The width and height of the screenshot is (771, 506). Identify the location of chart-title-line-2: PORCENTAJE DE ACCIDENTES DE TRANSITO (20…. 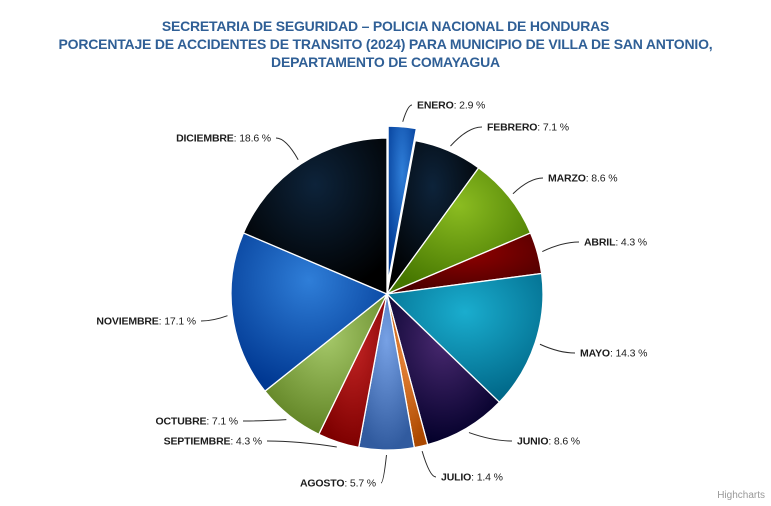
(385, 44).